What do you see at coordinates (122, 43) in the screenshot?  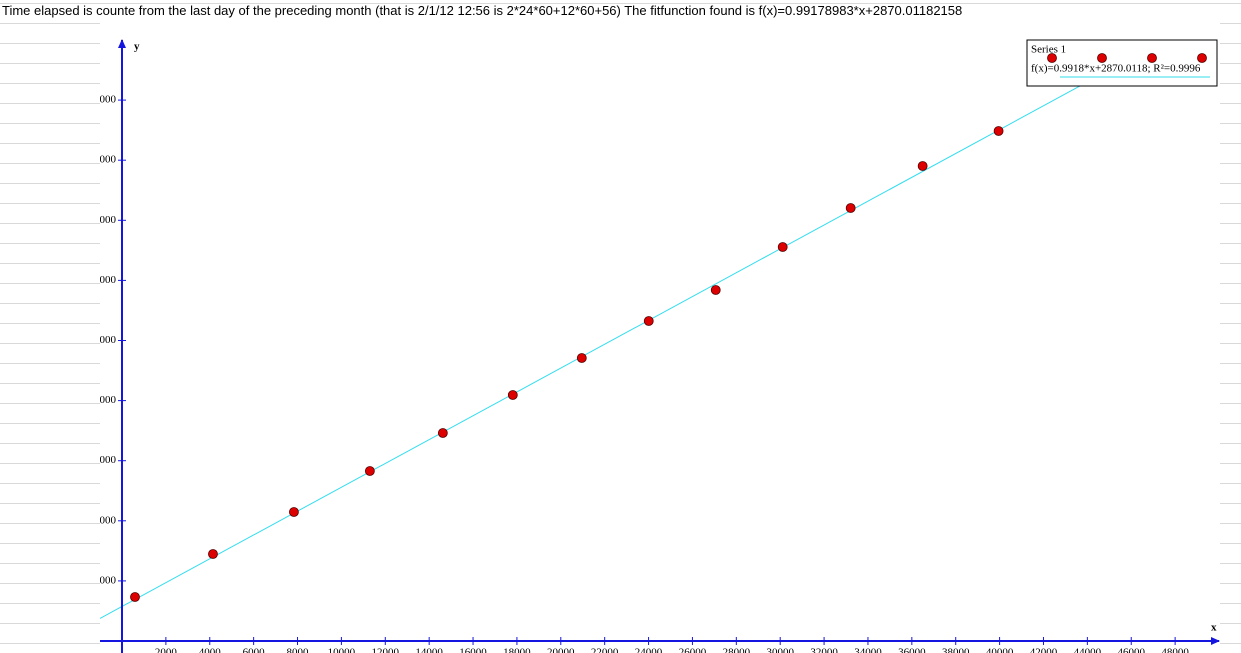 I see `y-axis-arrow` at bounding box center [122, 43].